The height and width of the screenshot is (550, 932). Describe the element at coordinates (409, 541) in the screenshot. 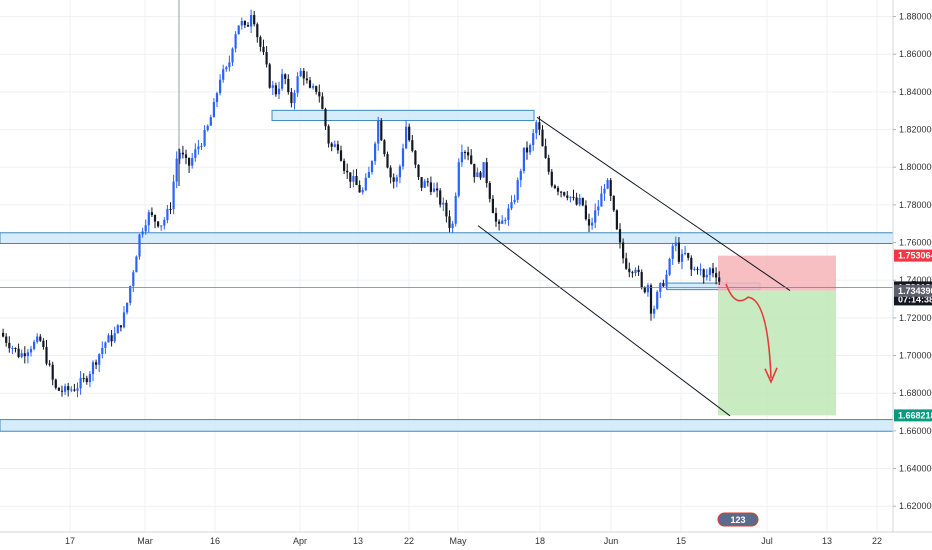

I see `x-tick-label-5: 22` at that location.